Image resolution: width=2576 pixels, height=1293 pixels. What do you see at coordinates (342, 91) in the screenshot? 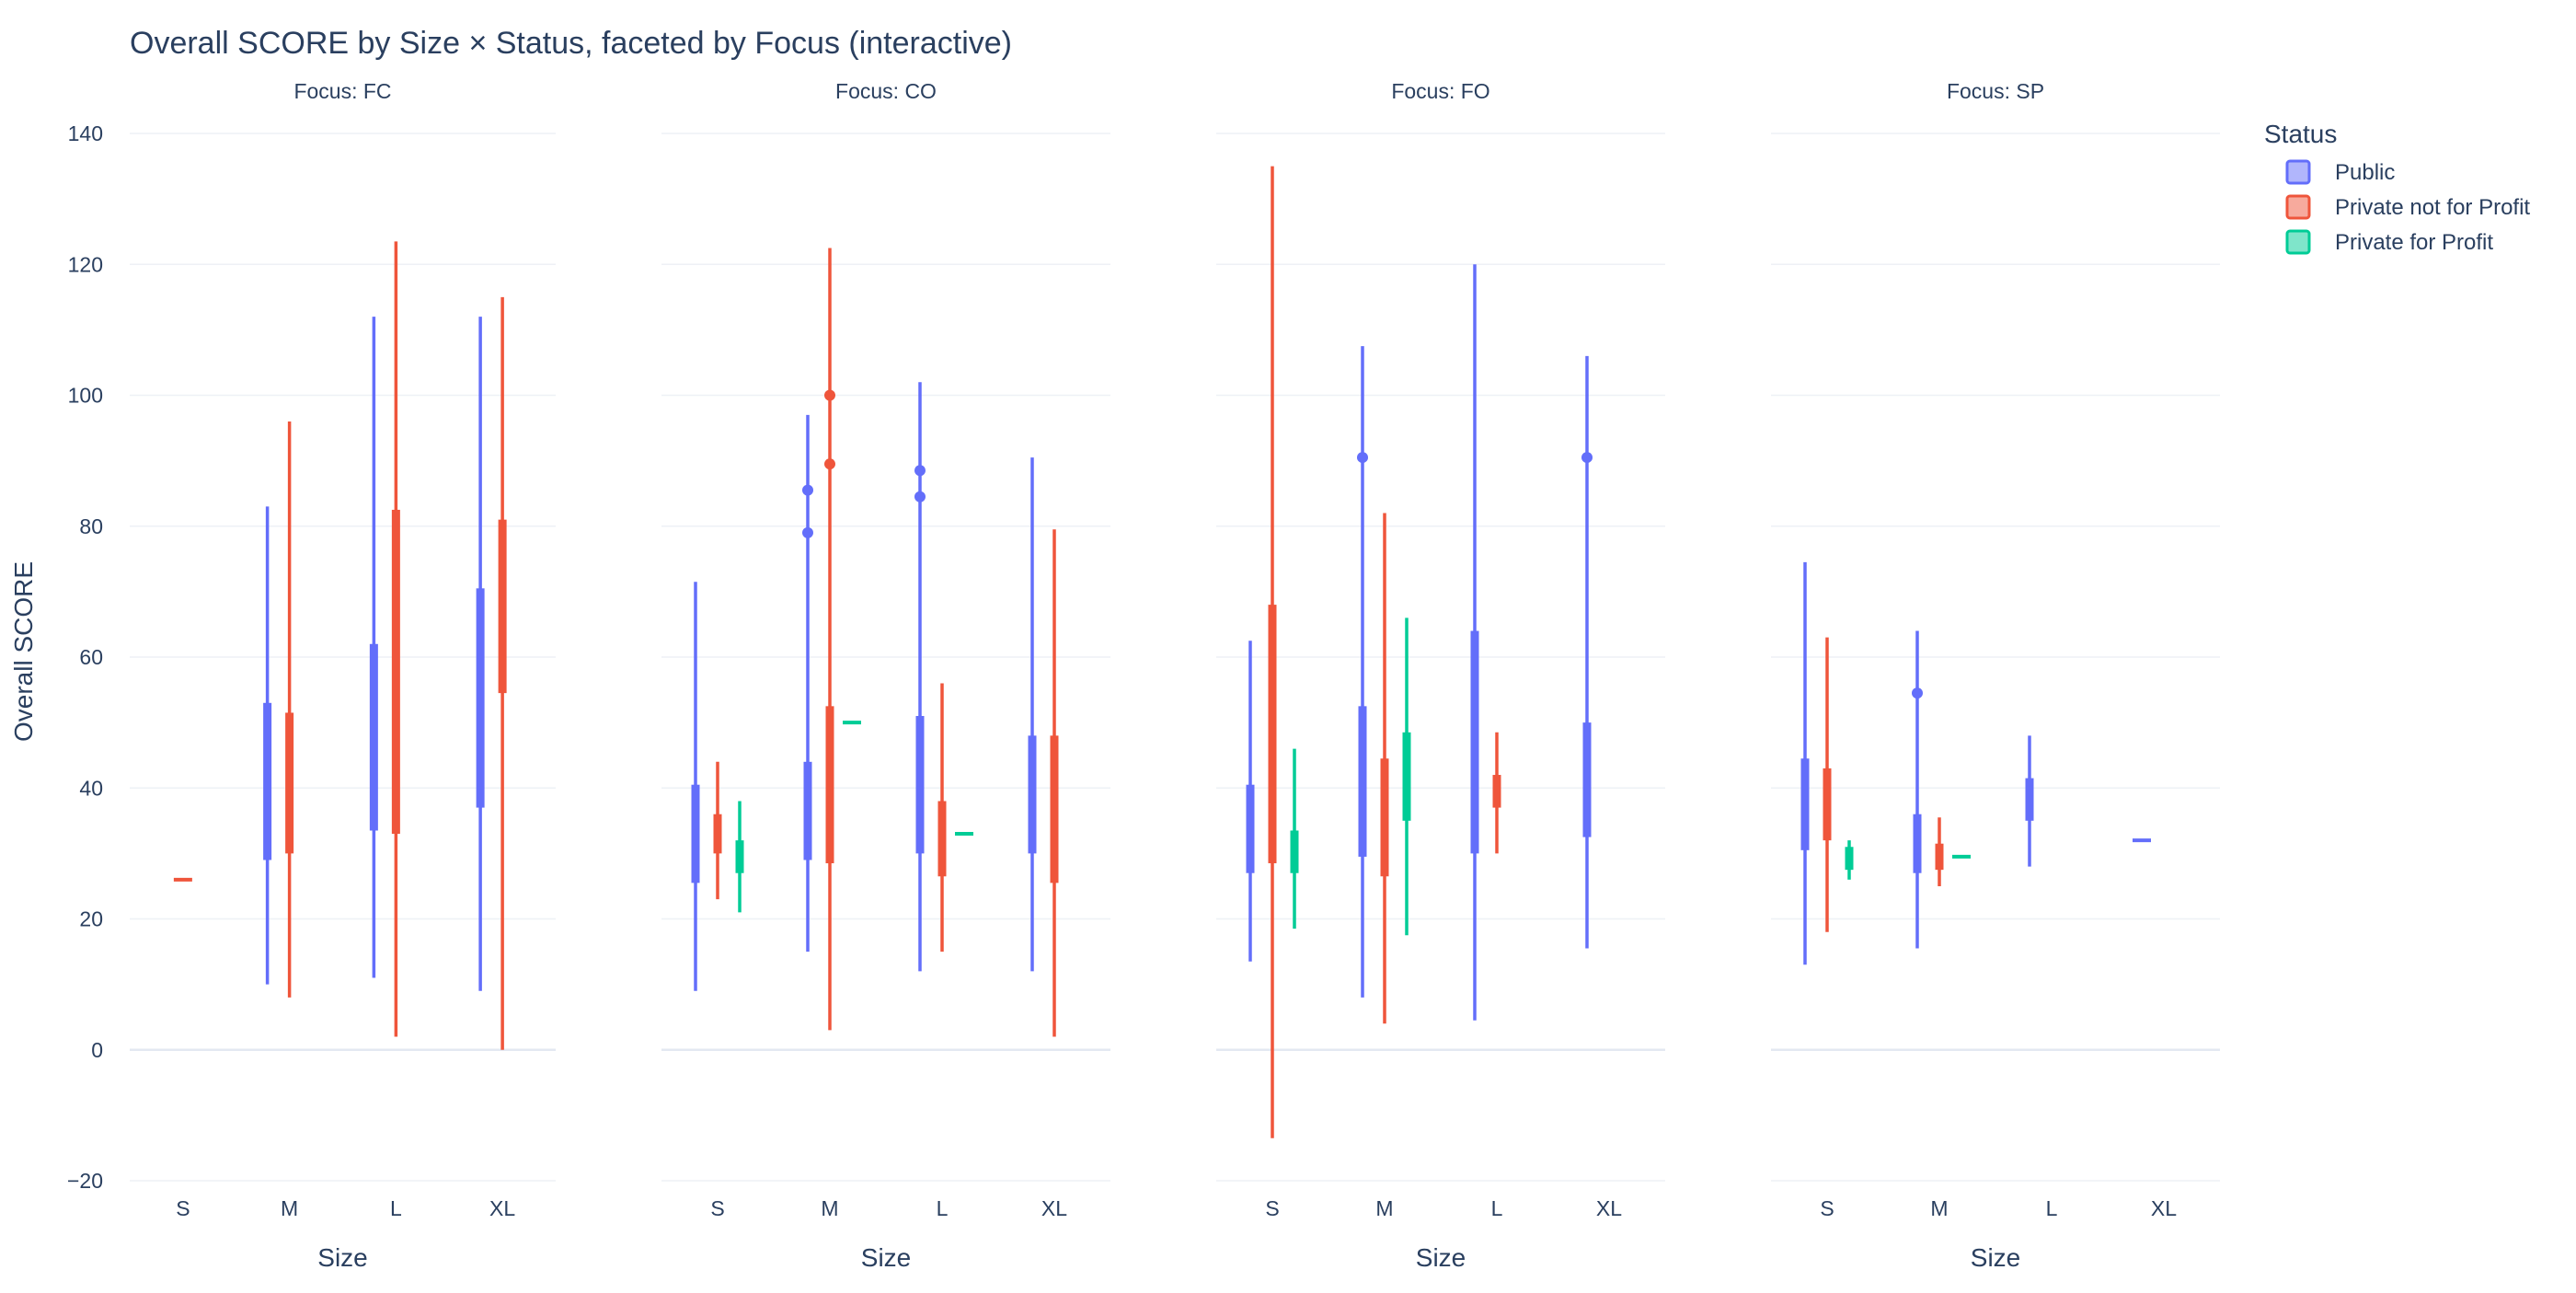
I see `facet-title: Focus: FC` at bounding box center [342, 91].